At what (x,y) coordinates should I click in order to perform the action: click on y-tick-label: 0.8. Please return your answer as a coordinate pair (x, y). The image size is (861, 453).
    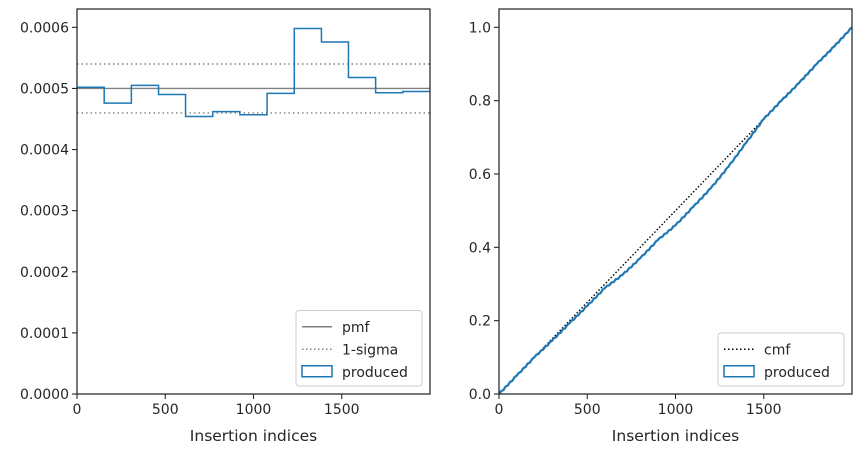
    Looking at the image, I should click on (480, 102).